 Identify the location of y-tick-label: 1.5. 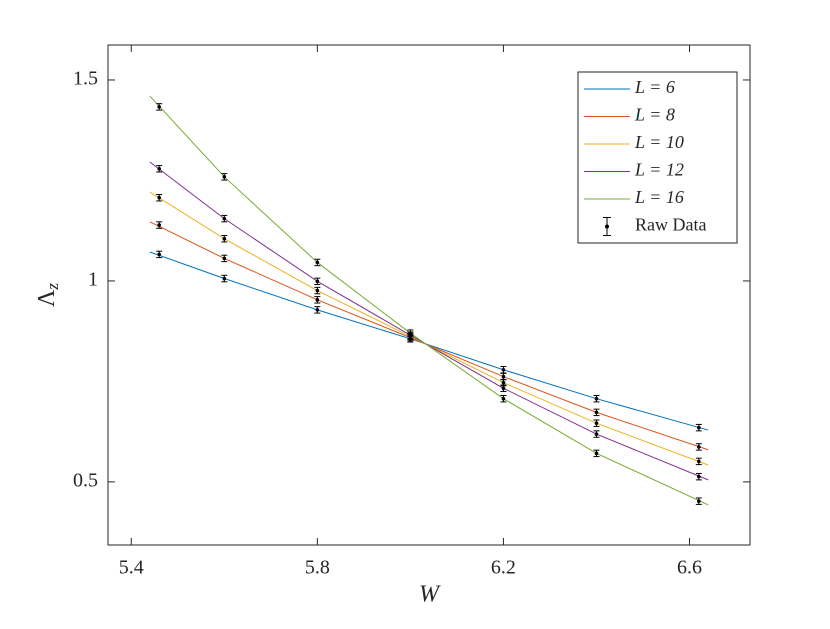
(85, 79).